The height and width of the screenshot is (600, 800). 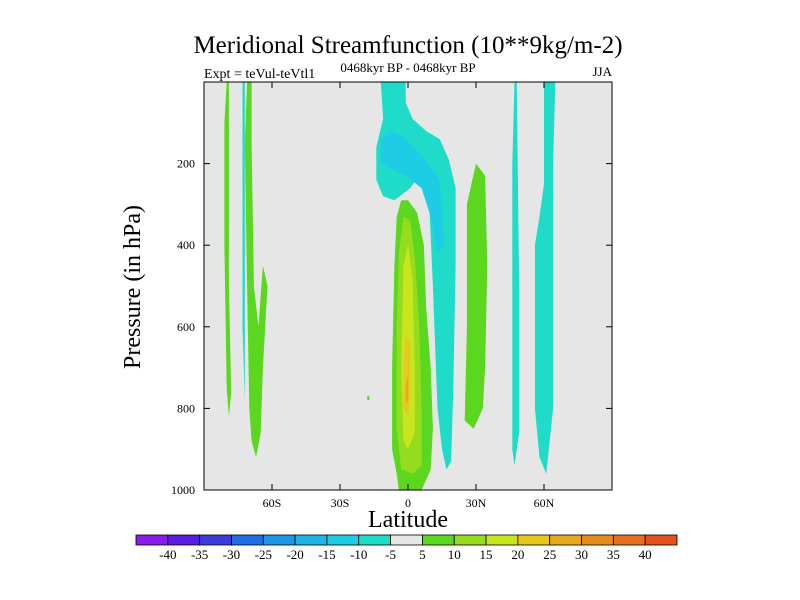 I want to click on y-tick-label: 200, so click(x=186, y=164).